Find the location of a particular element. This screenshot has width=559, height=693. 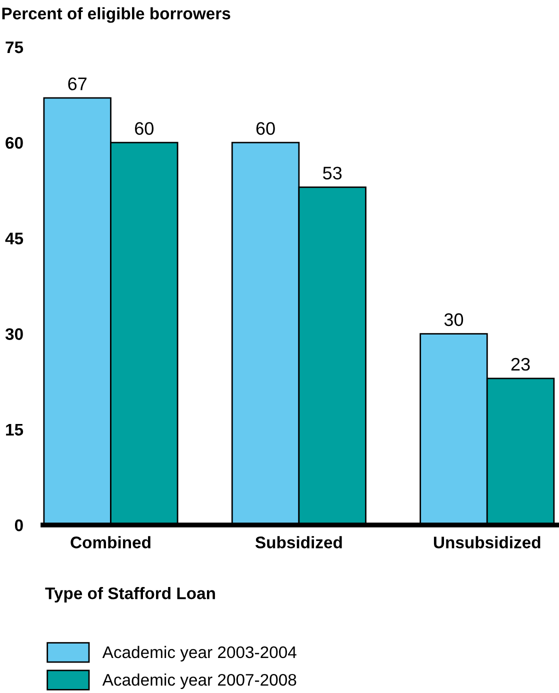

x-tick-label: Subsidized is located at coordinates (298, 542).